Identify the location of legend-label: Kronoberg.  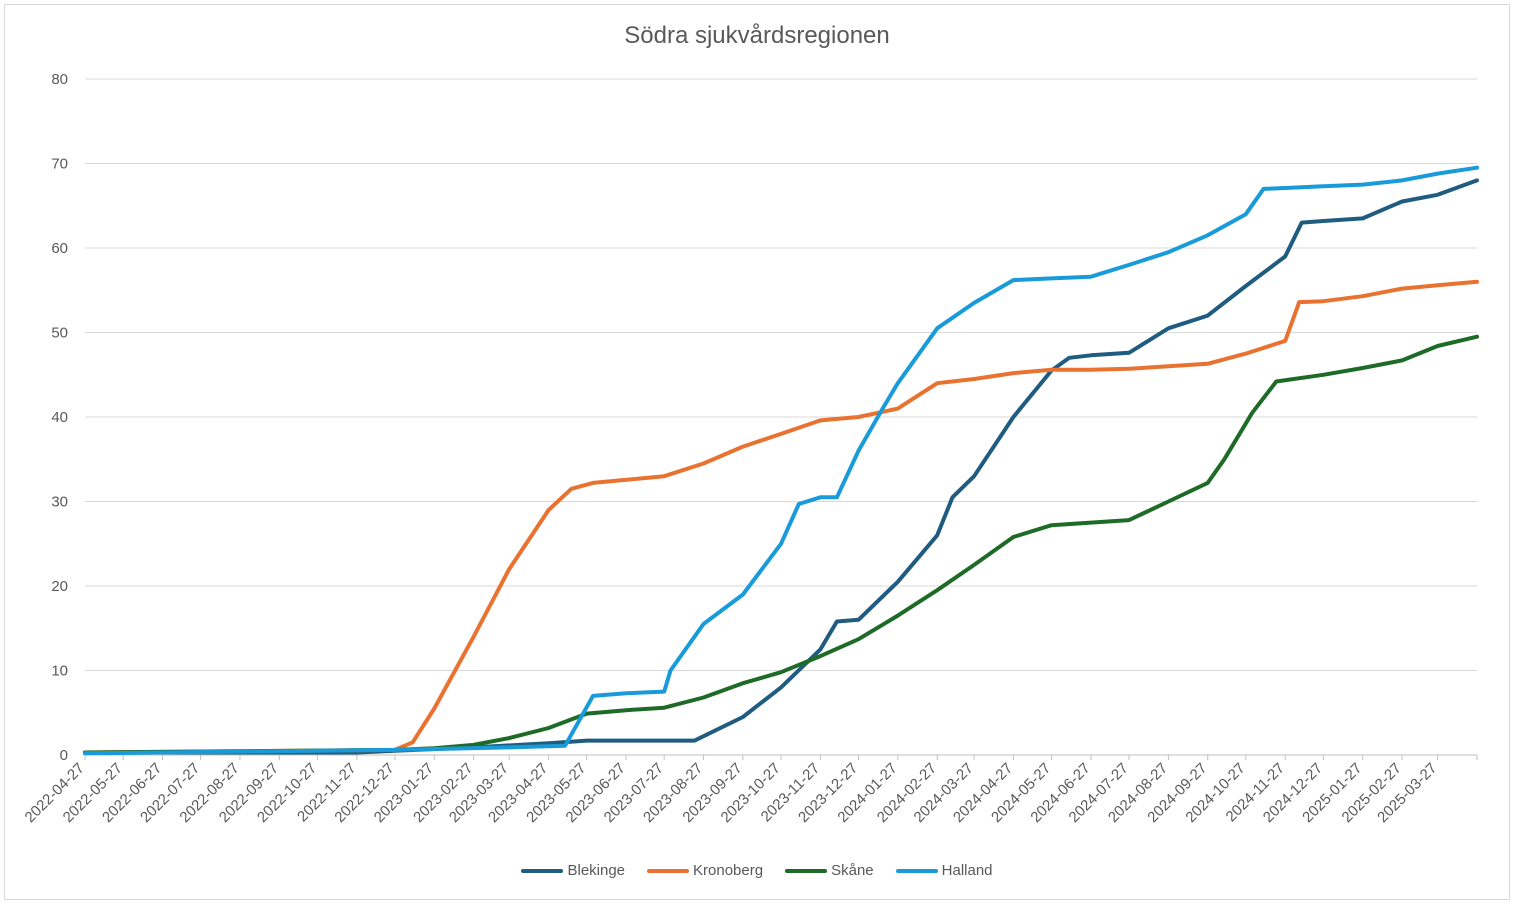
(728, 870).